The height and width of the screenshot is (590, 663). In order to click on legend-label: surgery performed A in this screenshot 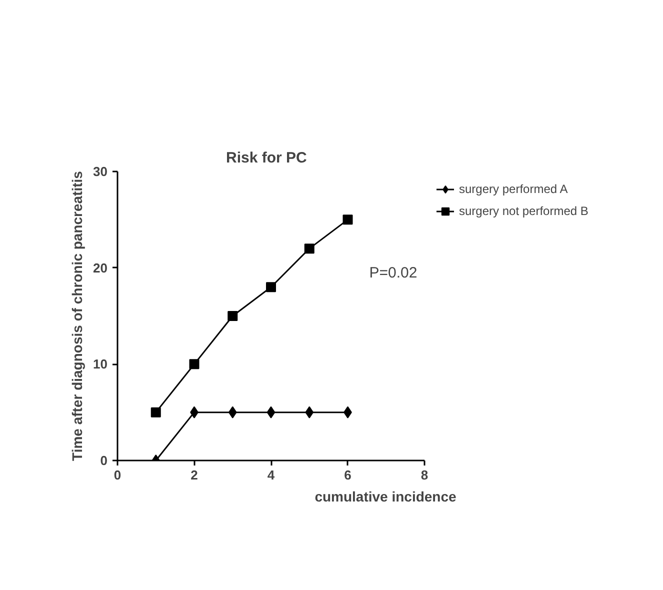, I will do `click(513, 189)`.